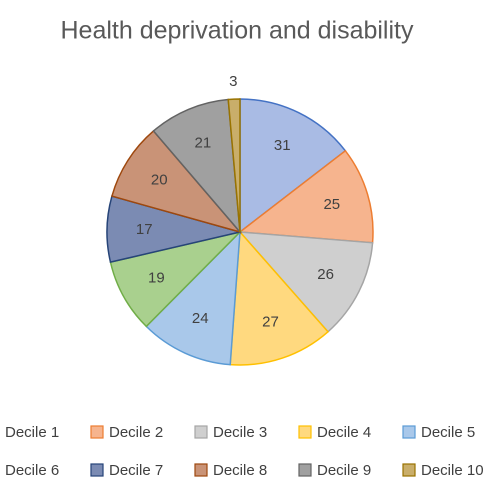 The width and height of the screenshot is (503, 479). I want to click on data-label: 26, so click(325, 274).